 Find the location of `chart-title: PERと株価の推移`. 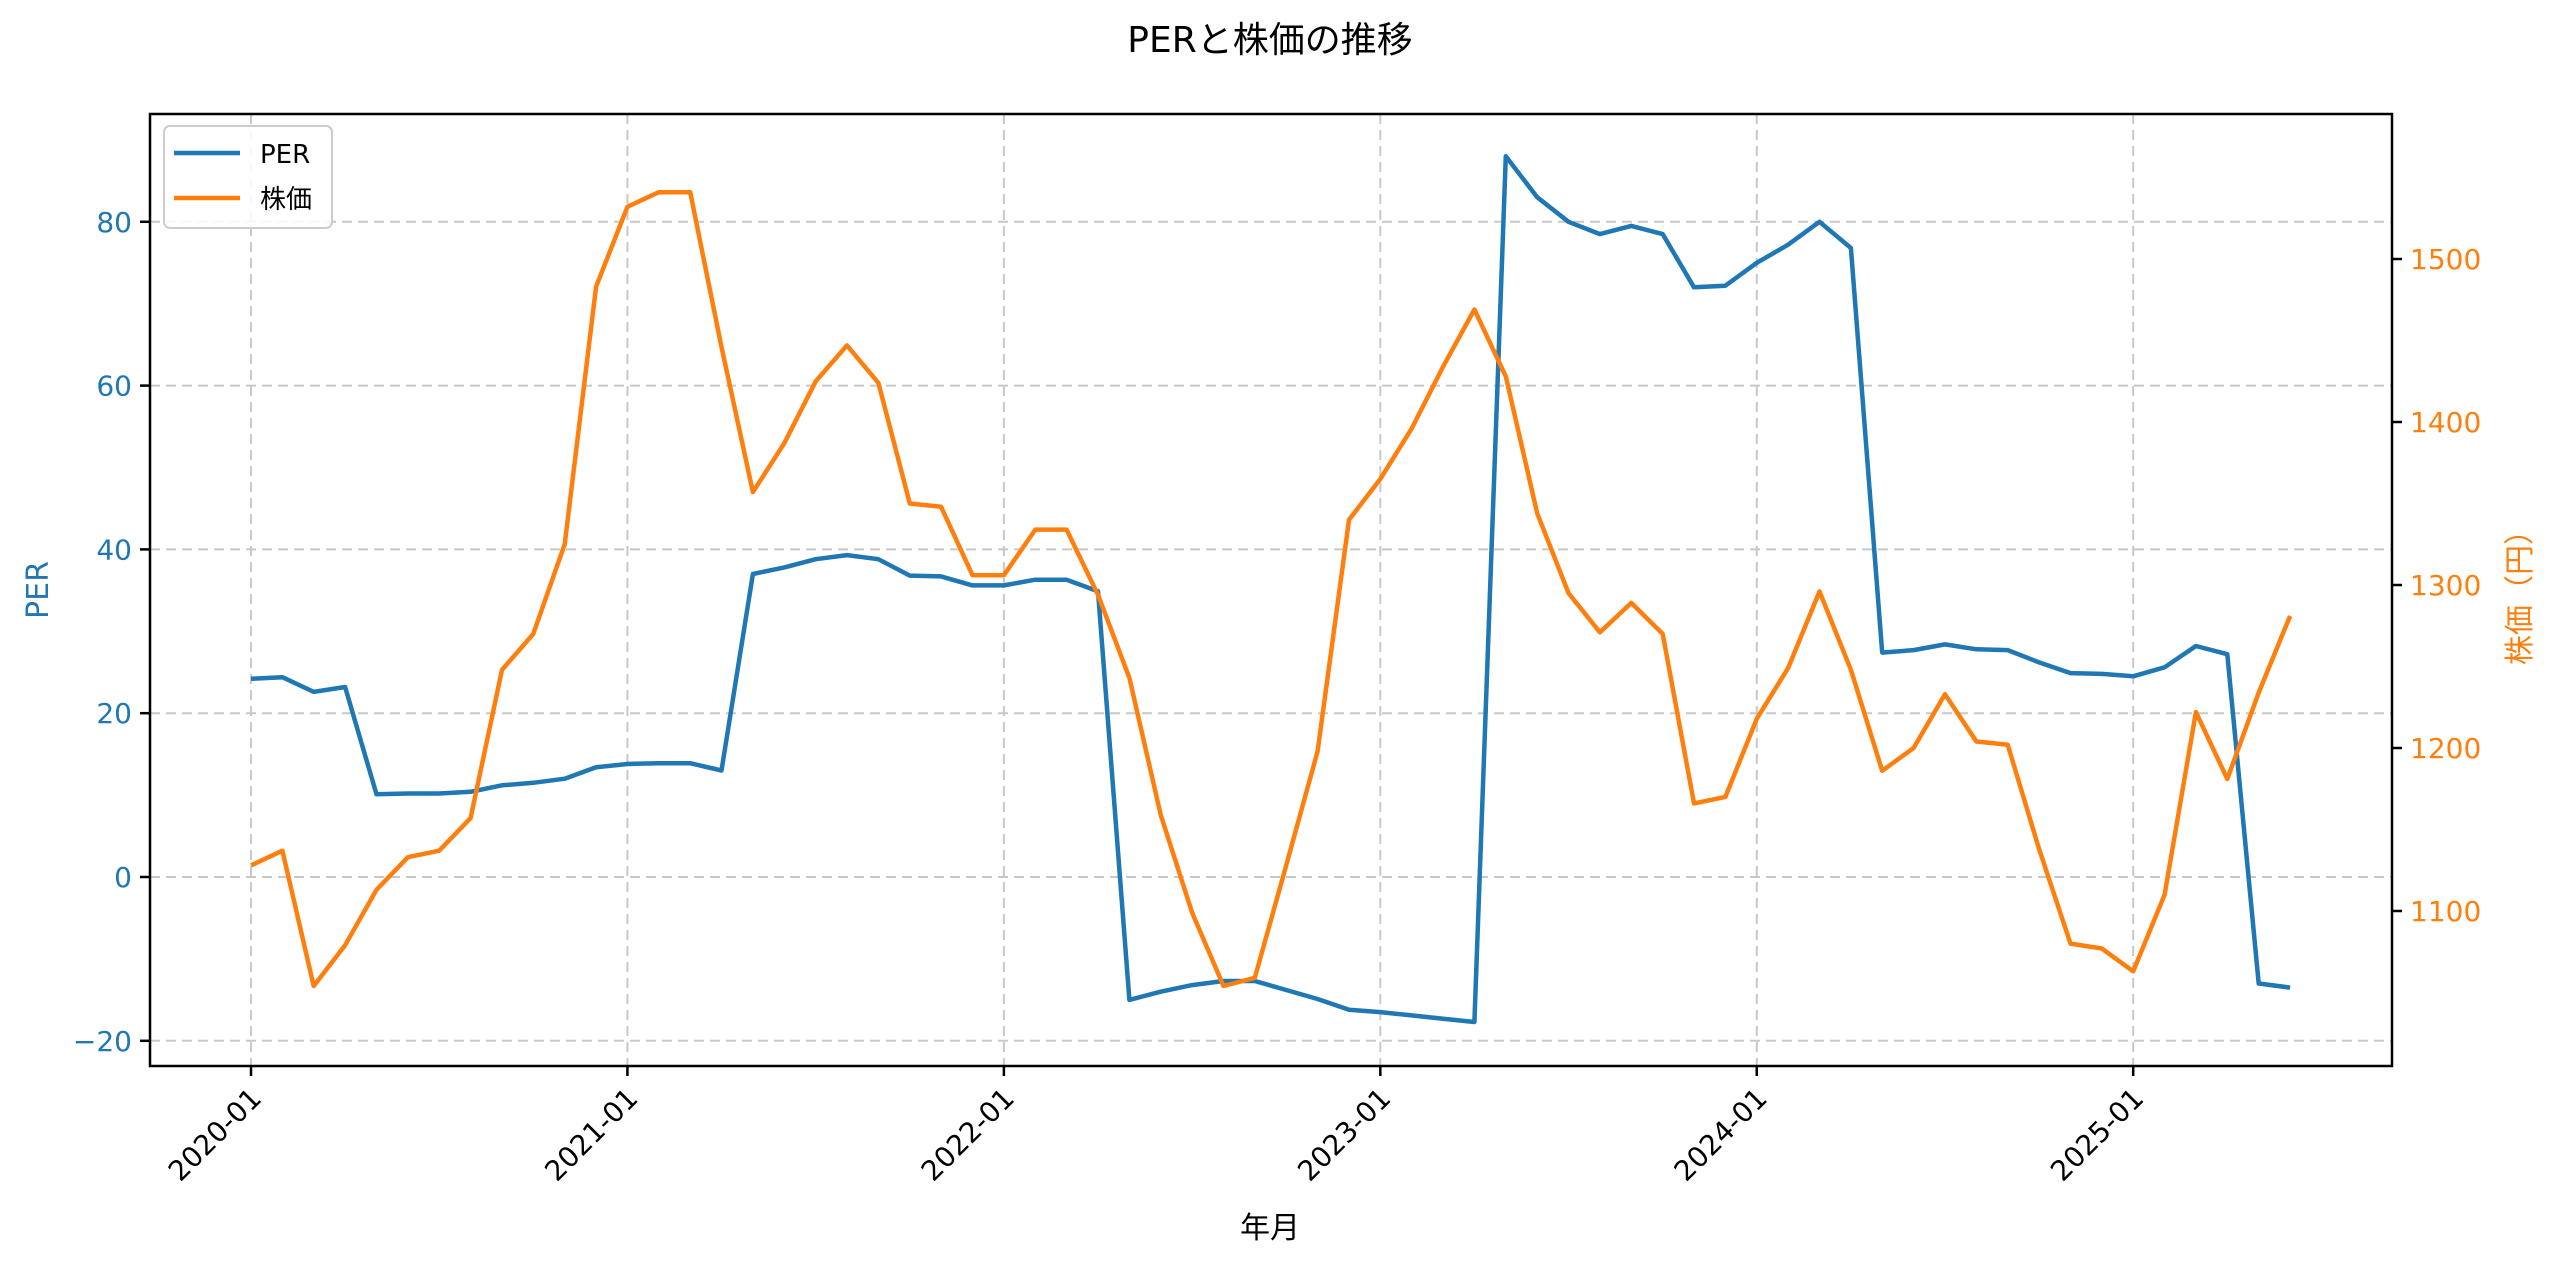

chart-title: PERと株価の推移 is located at coordinates (1269, 40).